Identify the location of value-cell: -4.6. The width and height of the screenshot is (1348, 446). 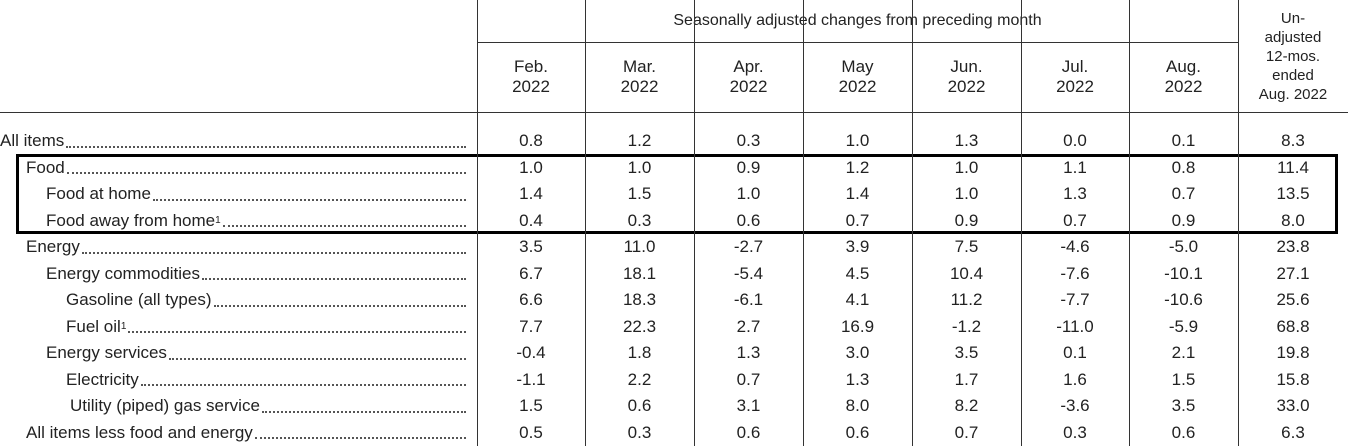
(1075, 247).